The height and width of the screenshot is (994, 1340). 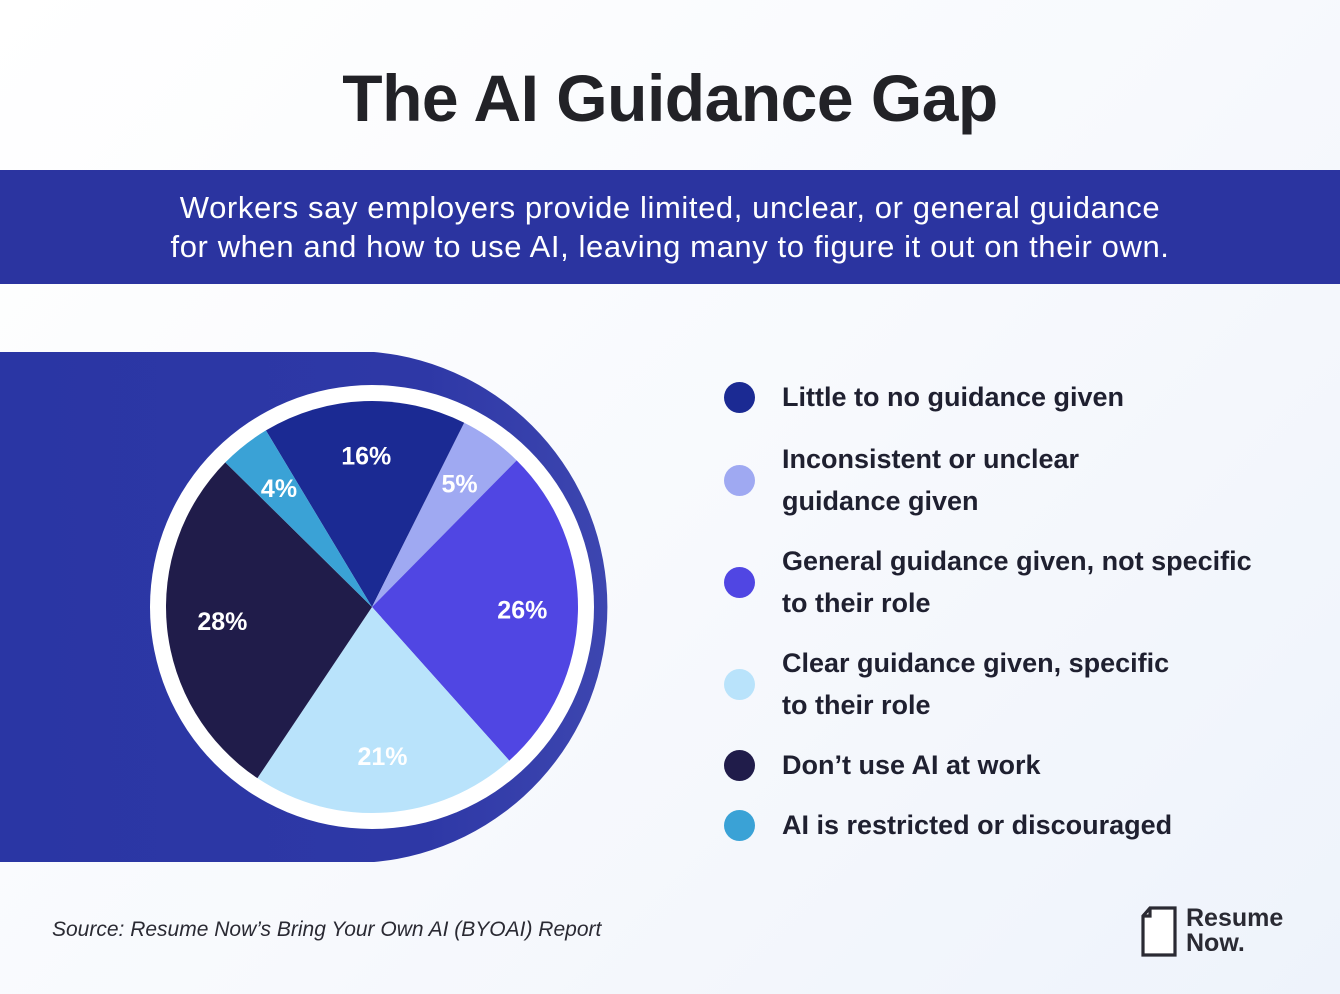 I want to click on legend-label: Inconsistent or unclear guidance given, so click(x=931, y=480).